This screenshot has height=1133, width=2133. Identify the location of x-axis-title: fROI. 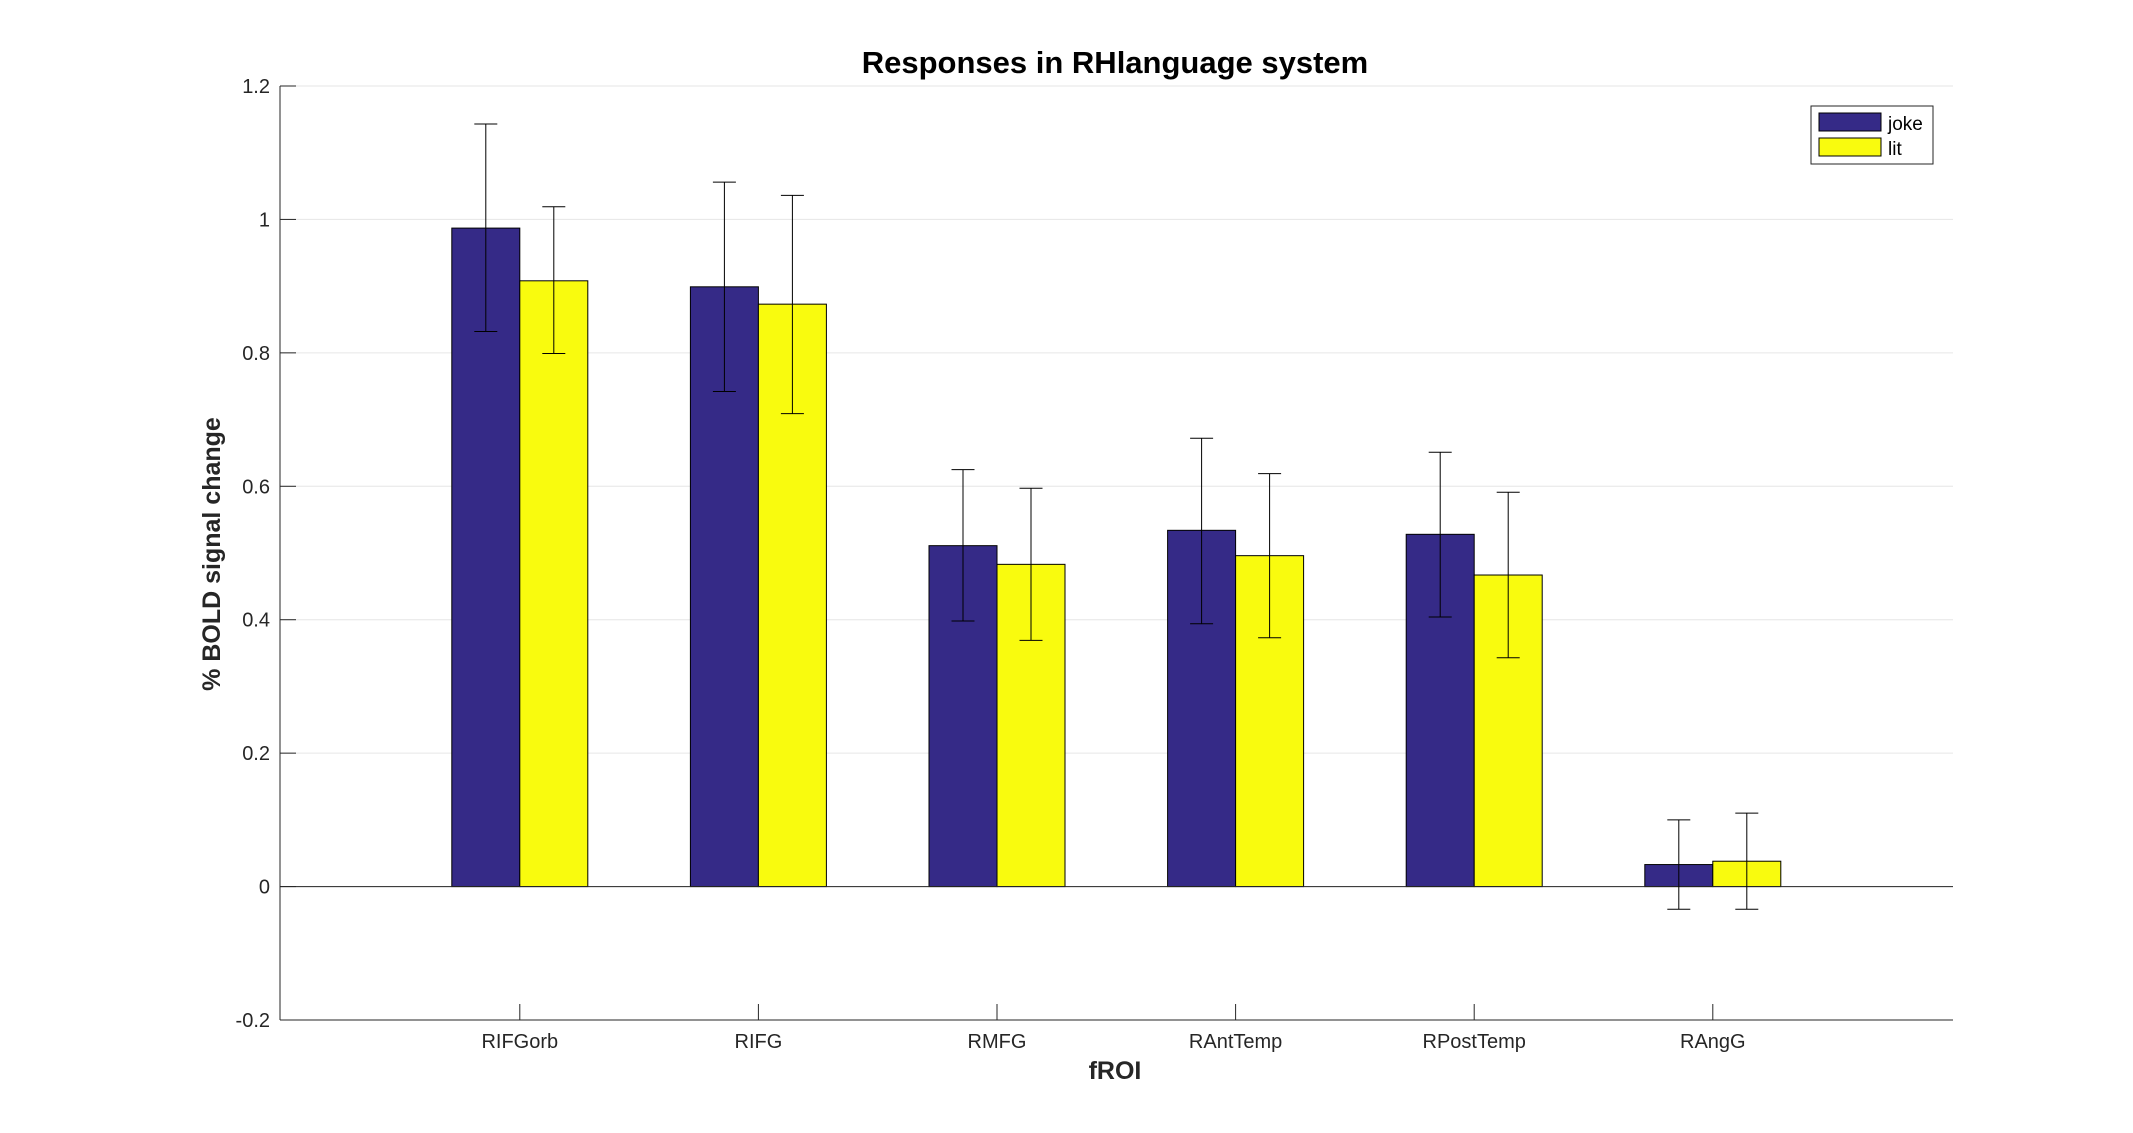
(1115, 1071).